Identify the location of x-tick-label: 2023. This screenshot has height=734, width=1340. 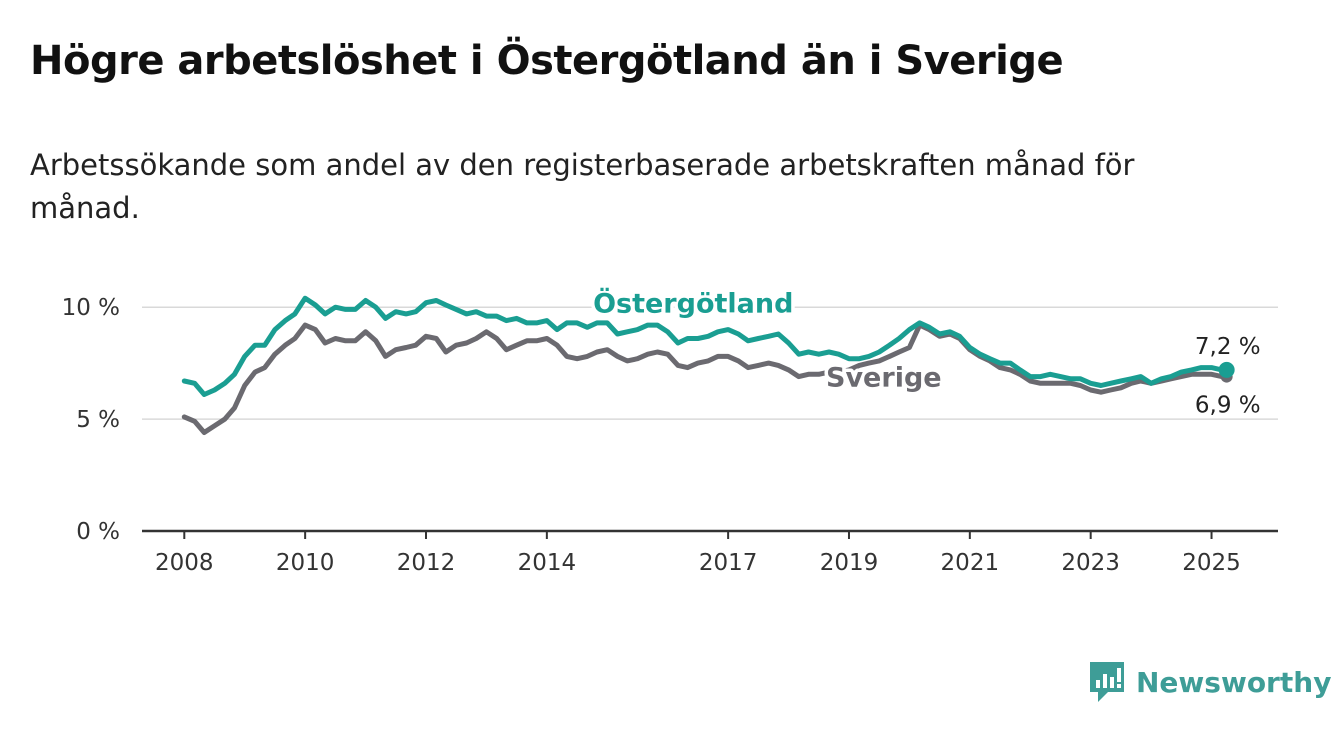
(1090, 563).